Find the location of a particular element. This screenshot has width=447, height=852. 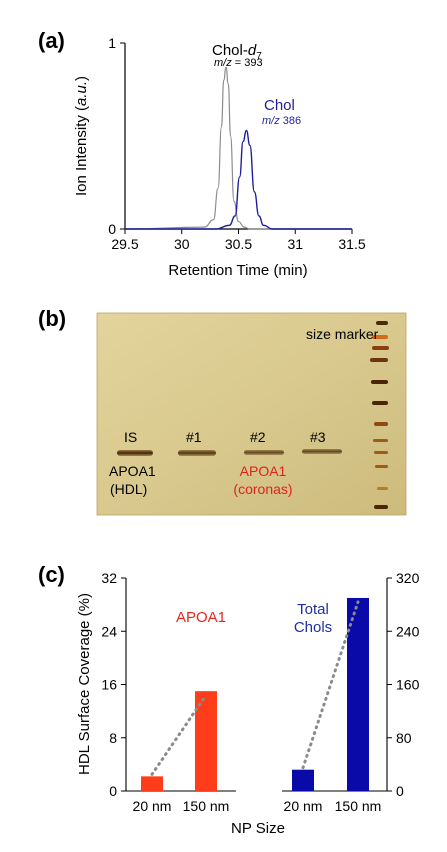

chols-trend-line is located at coordinates (330, 685).